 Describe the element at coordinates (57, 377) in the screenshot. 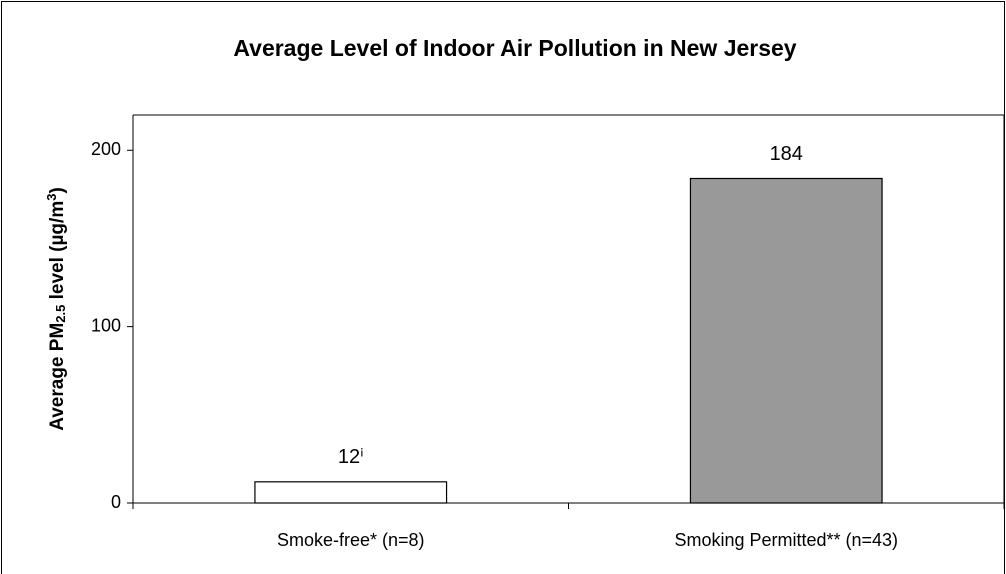

I see `y-axis-label-part: Average PM` at that location.